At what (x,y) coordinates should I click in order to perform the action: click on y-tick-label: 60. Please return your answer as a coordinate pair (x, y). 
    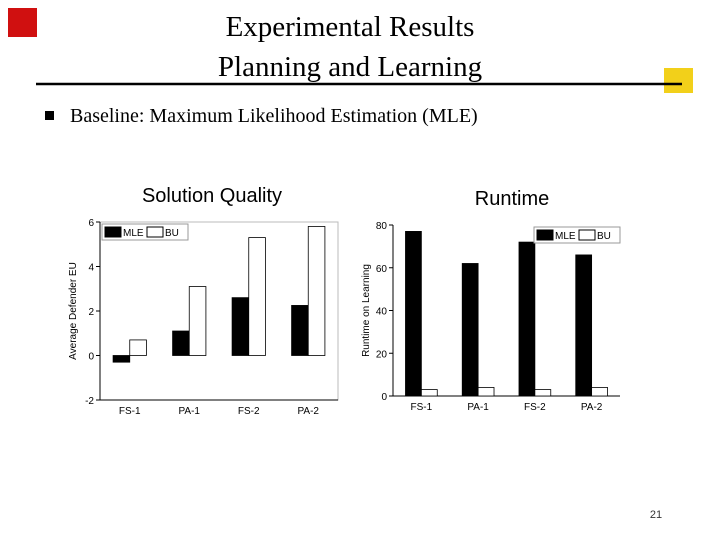
    Looking at the image, I should click on (382, 269).